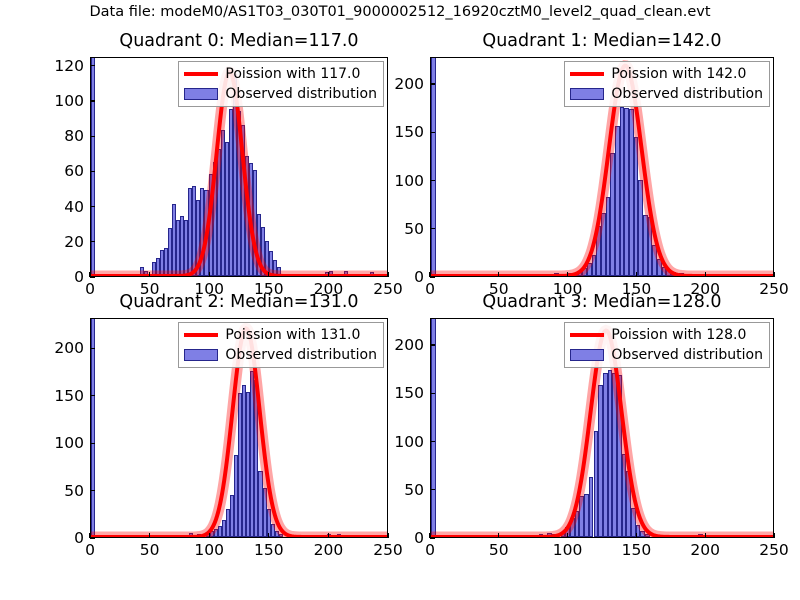 The height and width of the screenshot is (600, 800). Describe the element at coordinates (281, 345) in the screenshot. I see `quadrant-2-legend: Poission with 131.0 Observed distribution` at that location.